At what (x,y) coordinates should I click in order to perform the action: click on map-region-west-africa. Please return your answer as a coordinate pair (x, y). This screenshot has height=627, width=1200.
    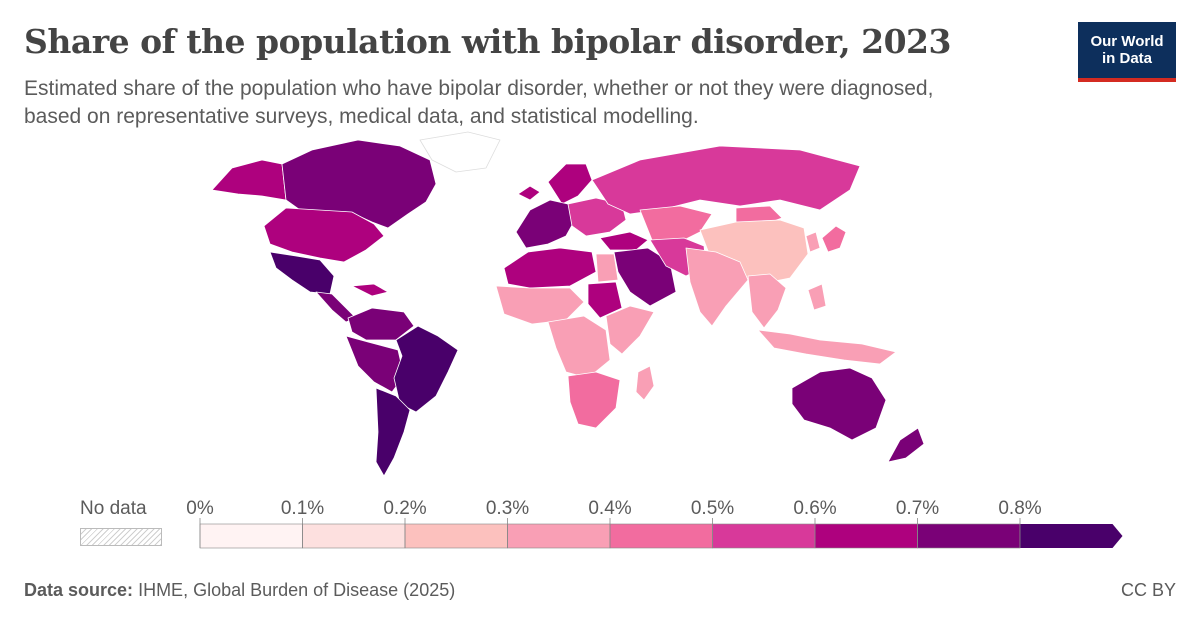
    Looking at the image, I should click on (540, 305).